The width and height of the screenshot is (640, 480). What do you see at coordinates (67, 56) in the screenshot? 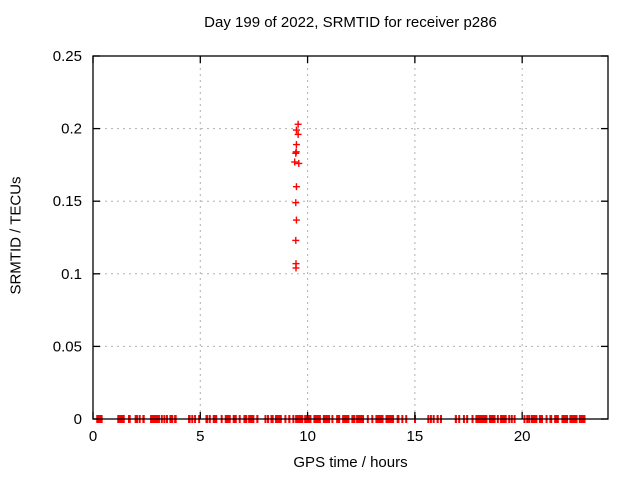
I see `y-tick-label: 0.25` at bounding box center [67, 56].